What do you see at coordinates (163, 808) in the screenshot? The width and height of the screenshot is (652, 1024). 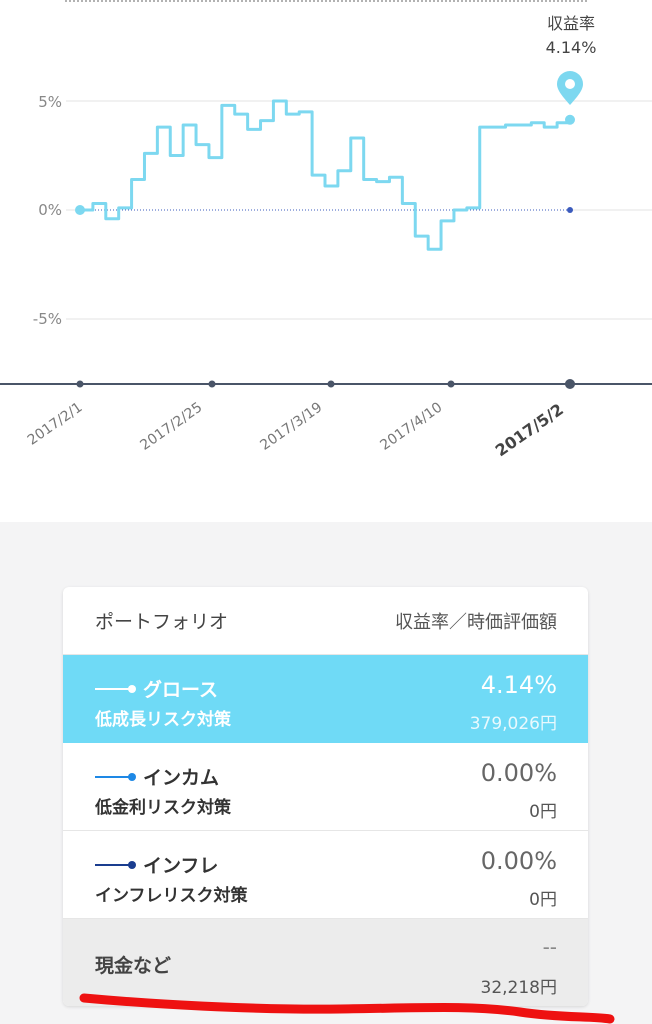 I see `row-subtitle: 低金利リスク対策` at bounding box center [163, 808].